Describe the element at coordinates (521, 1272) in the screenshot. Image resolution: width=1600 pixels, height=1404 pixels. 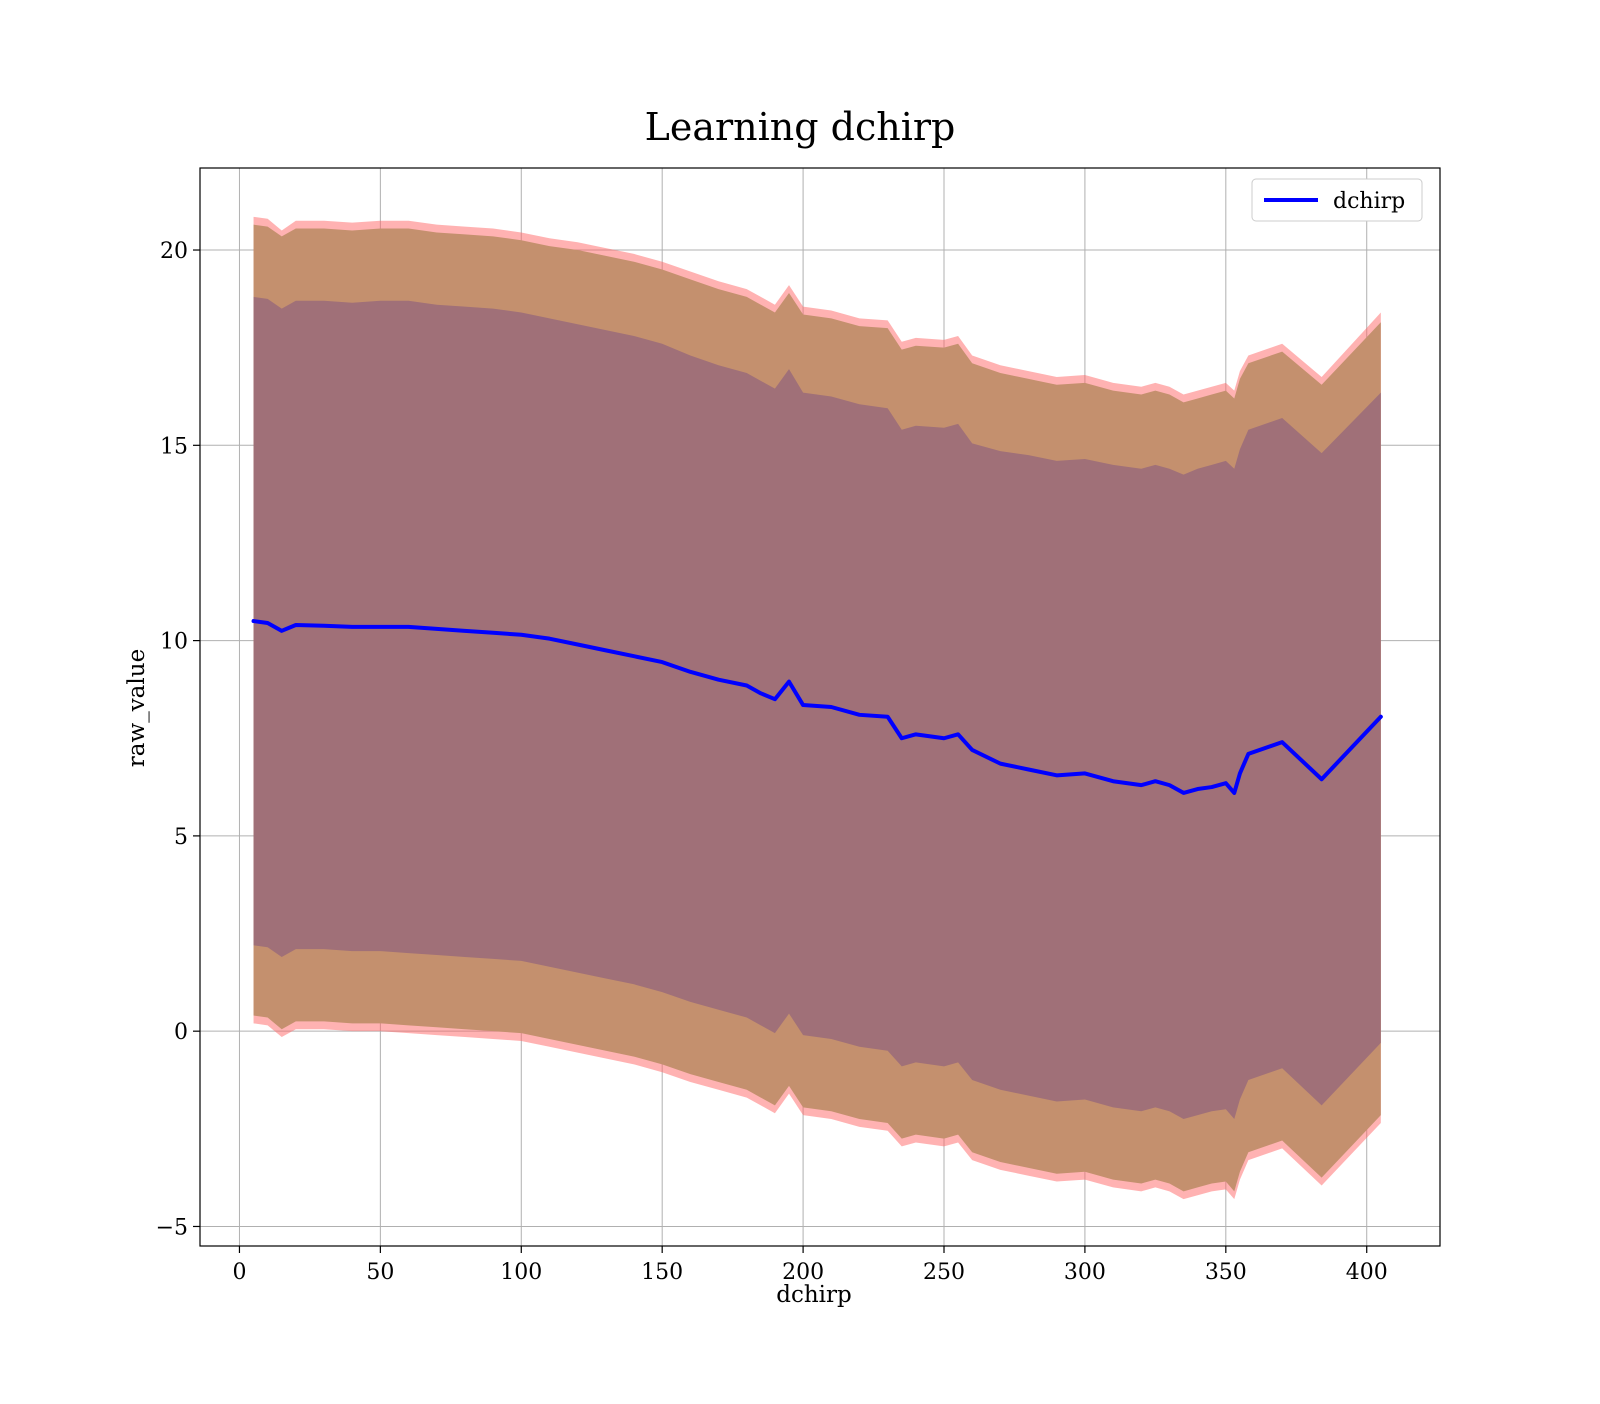
I see `x-tick-label: 100` at that location.